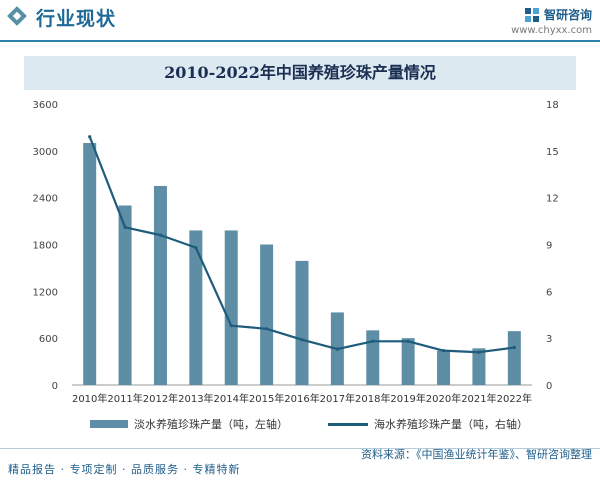 The image size is (600, 484). What do you see at coordinates (372, 398) in the screenshot?
I see `x-tick-label: 2018年` at bounding box center [372, 398].